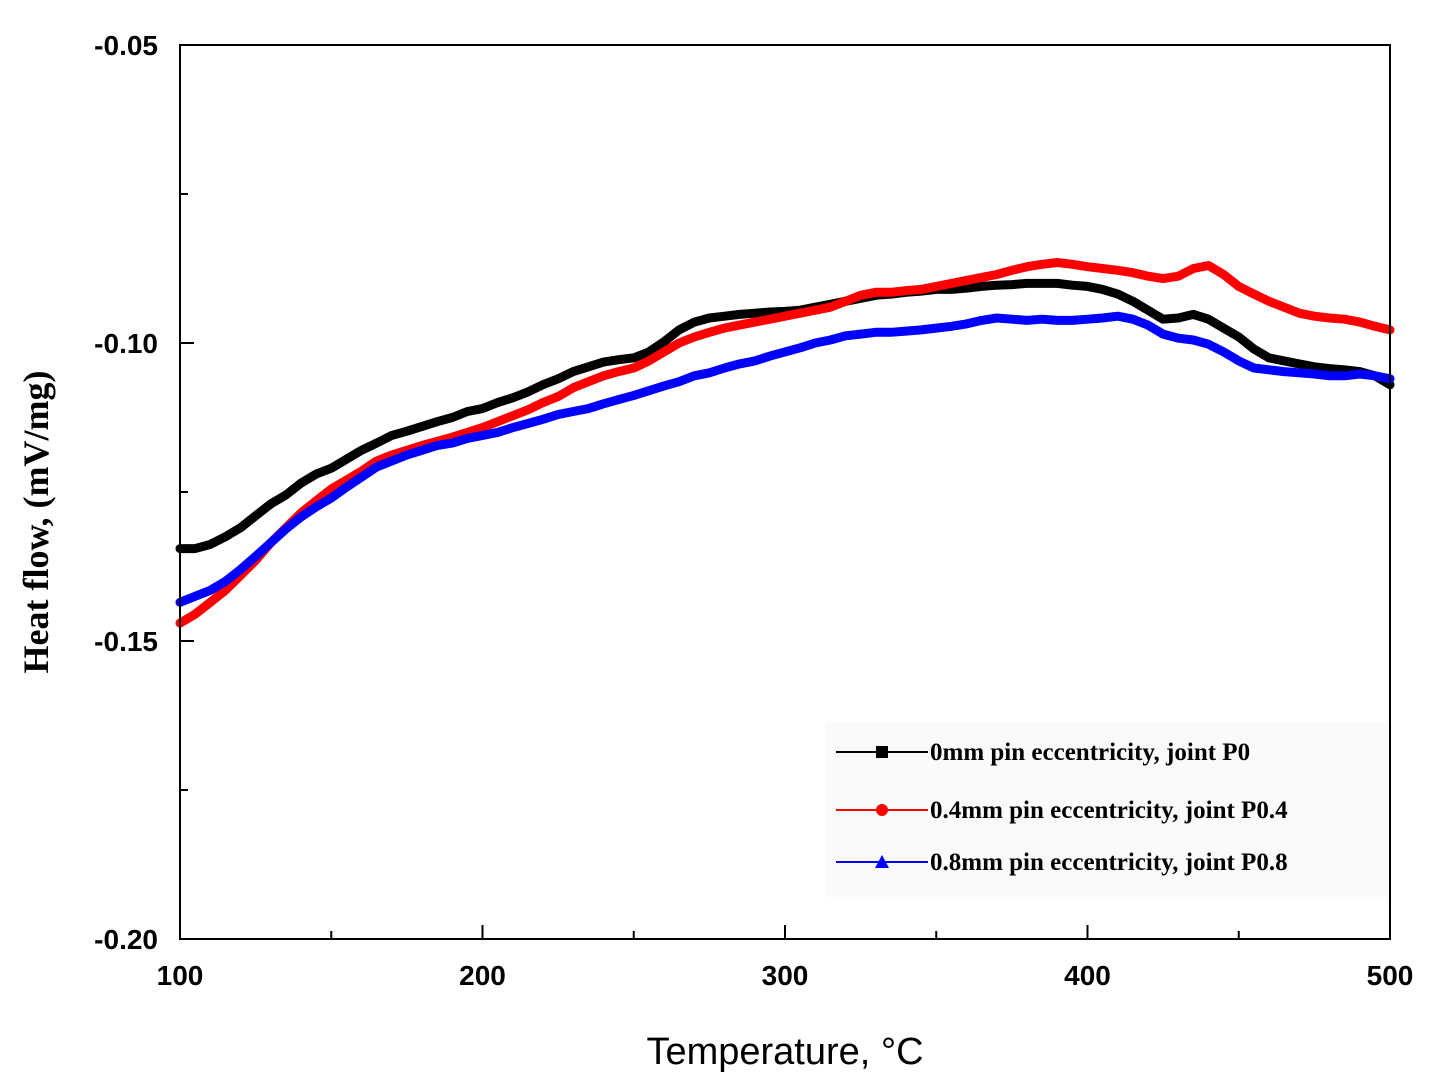  I want to click on y-tick-label-0: -0.05, so click(126, 45).